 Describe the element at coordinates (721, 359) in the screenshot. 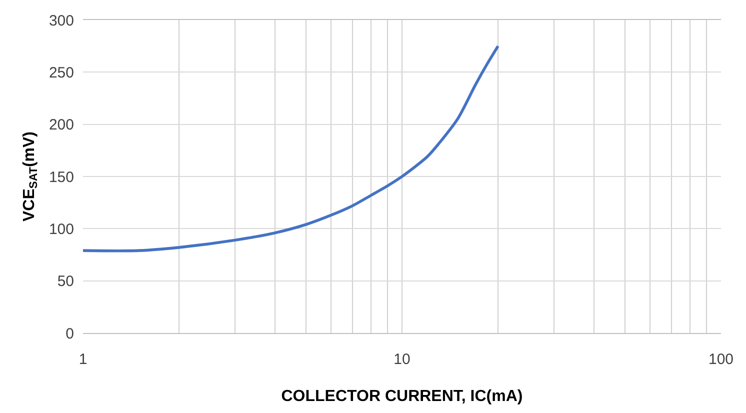

I see `x-tick-label: 100` at that location.